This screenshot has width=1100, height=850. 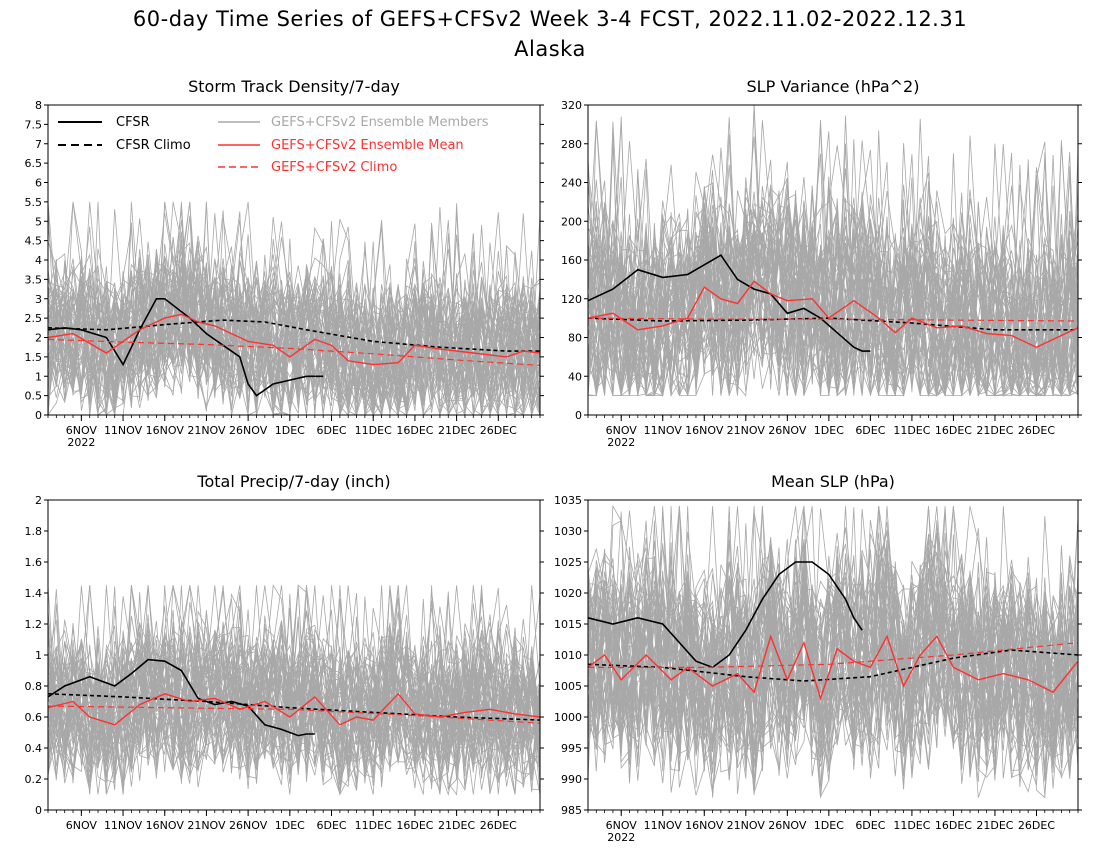 What do you see at coordinates (34, 241) in the screenshot?
I see `y-tick-label: 4.5` at bounding box center [34, 241].